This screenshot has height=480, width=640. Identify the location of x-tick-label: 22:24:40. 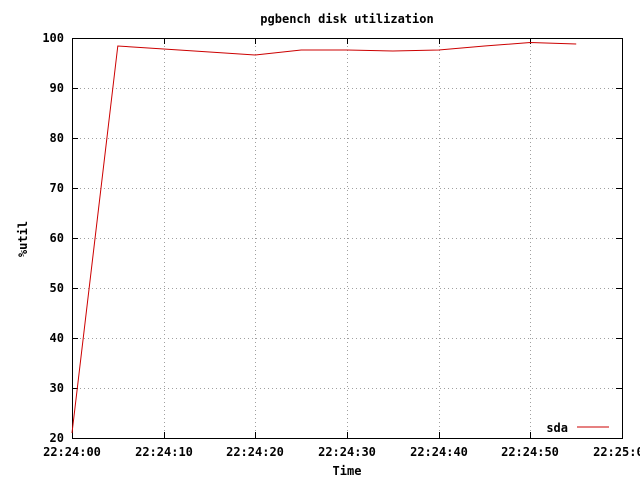
(439, 452).